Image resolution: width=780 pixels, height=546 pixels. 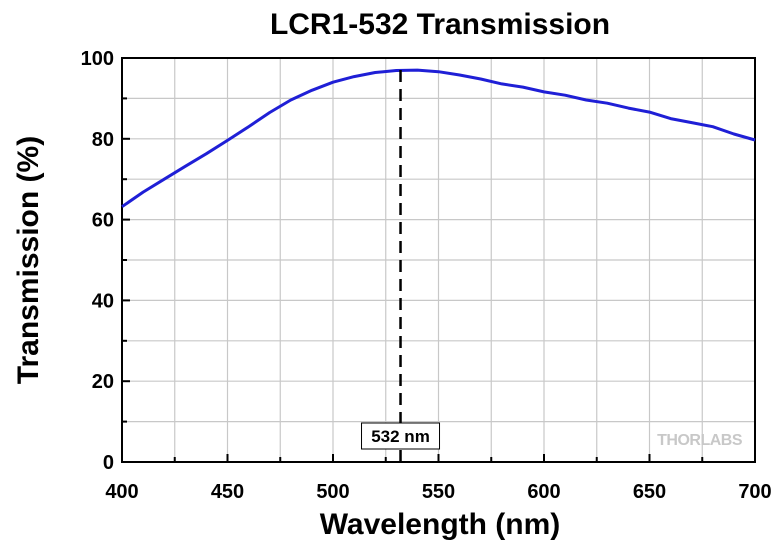 What do you see at coordinates (543, 492) in the screenshot?
I see `x-tick-label: 600` at bounding box center [543, 492].